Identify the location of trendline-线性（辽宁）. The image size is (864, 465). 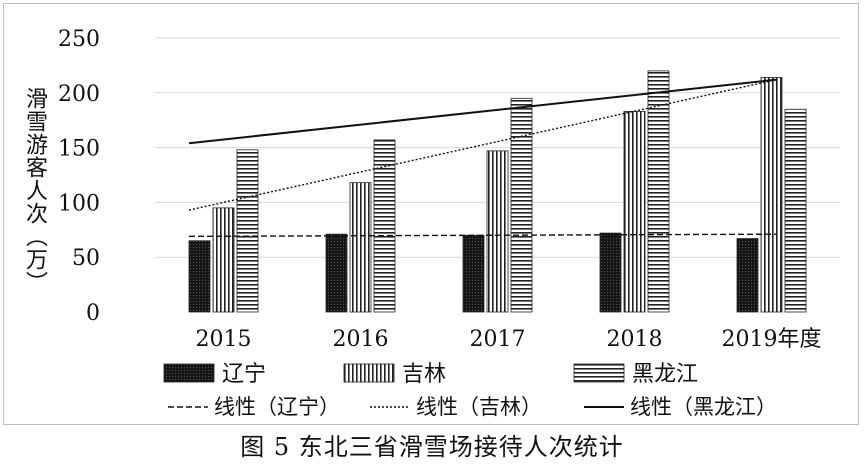
(482, 235).